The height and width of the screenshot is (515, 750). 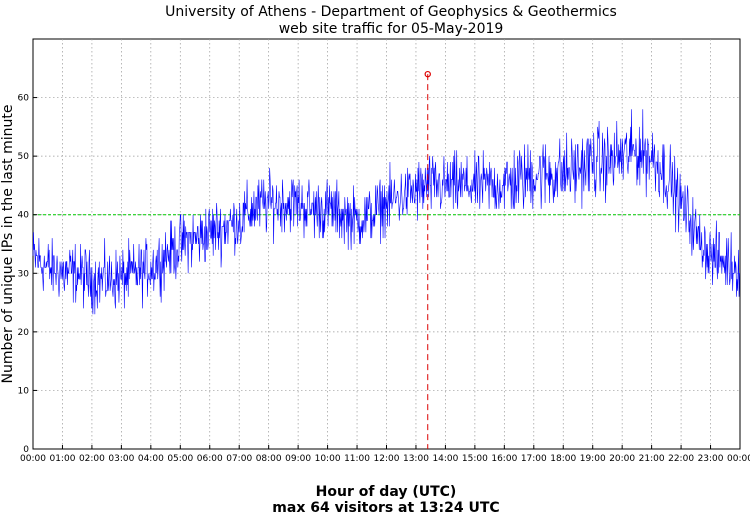 I want to click on max-marker, so click(x=427, y=259).